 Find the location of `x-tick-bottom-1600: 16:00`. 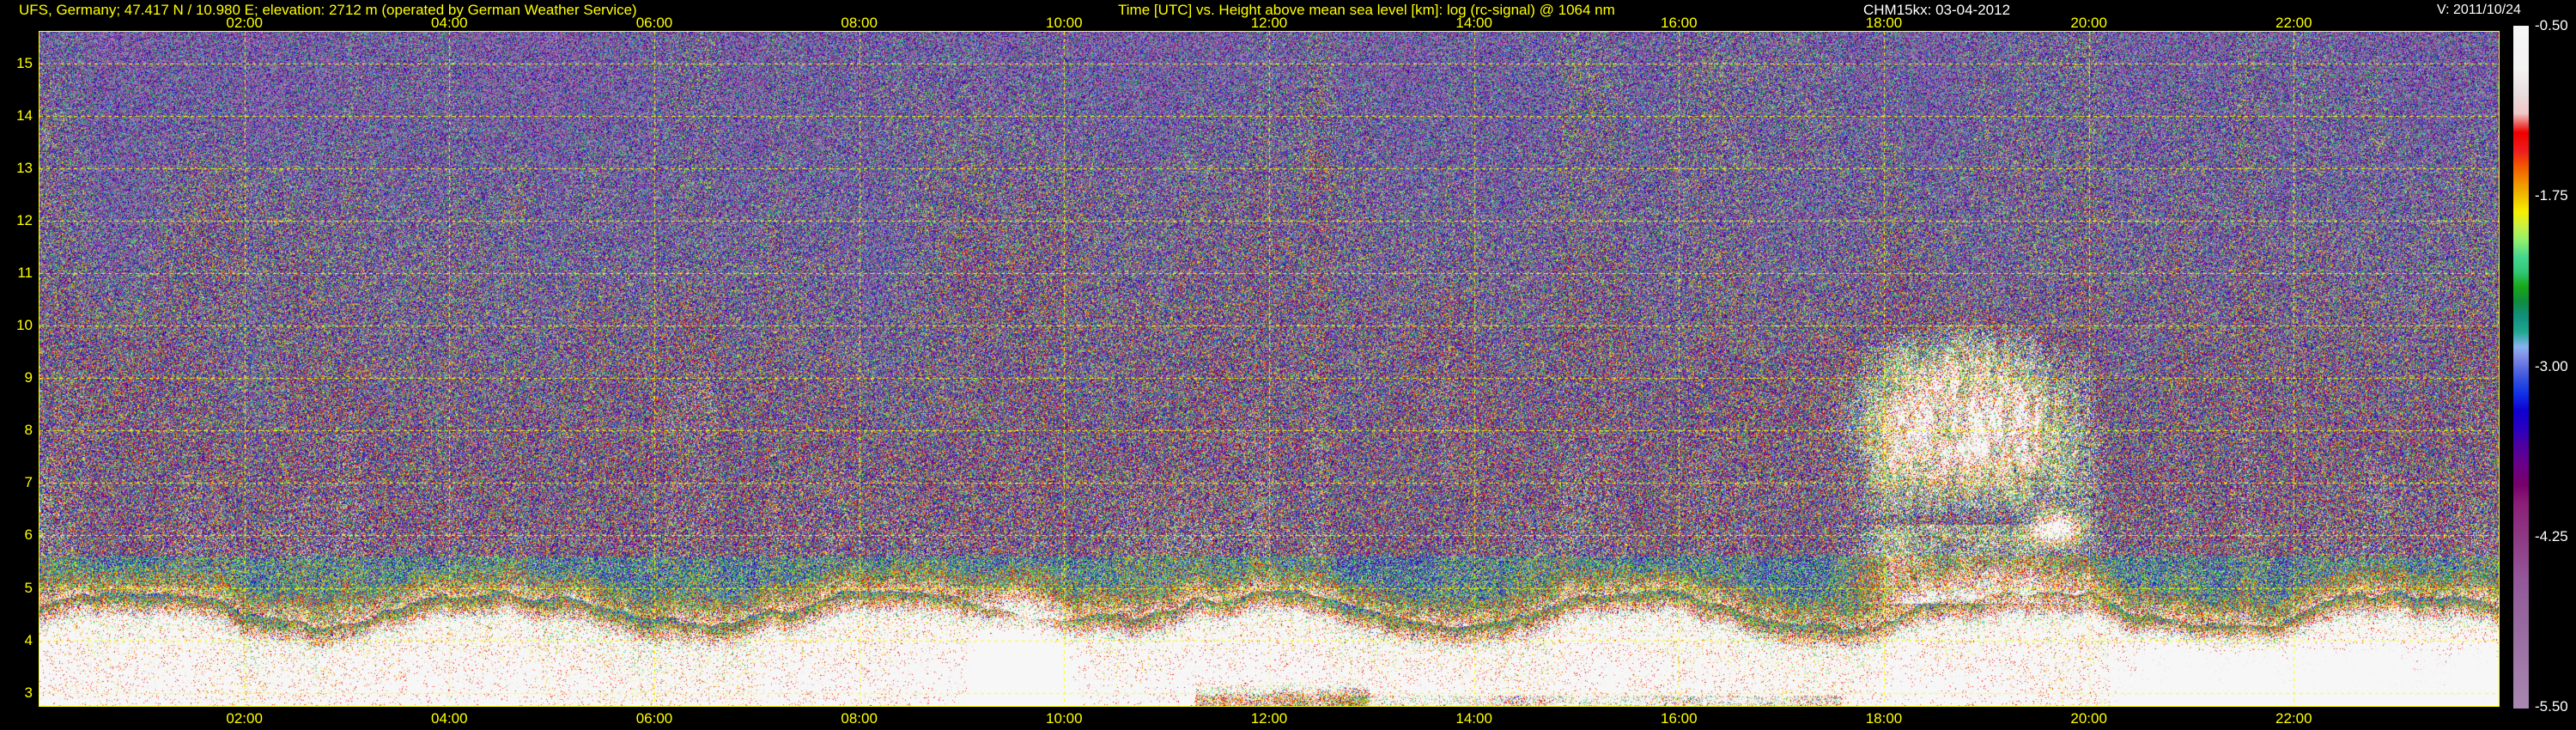

x-tick-bottom-1600: 16:00 is located at coordinates (1679, 718).